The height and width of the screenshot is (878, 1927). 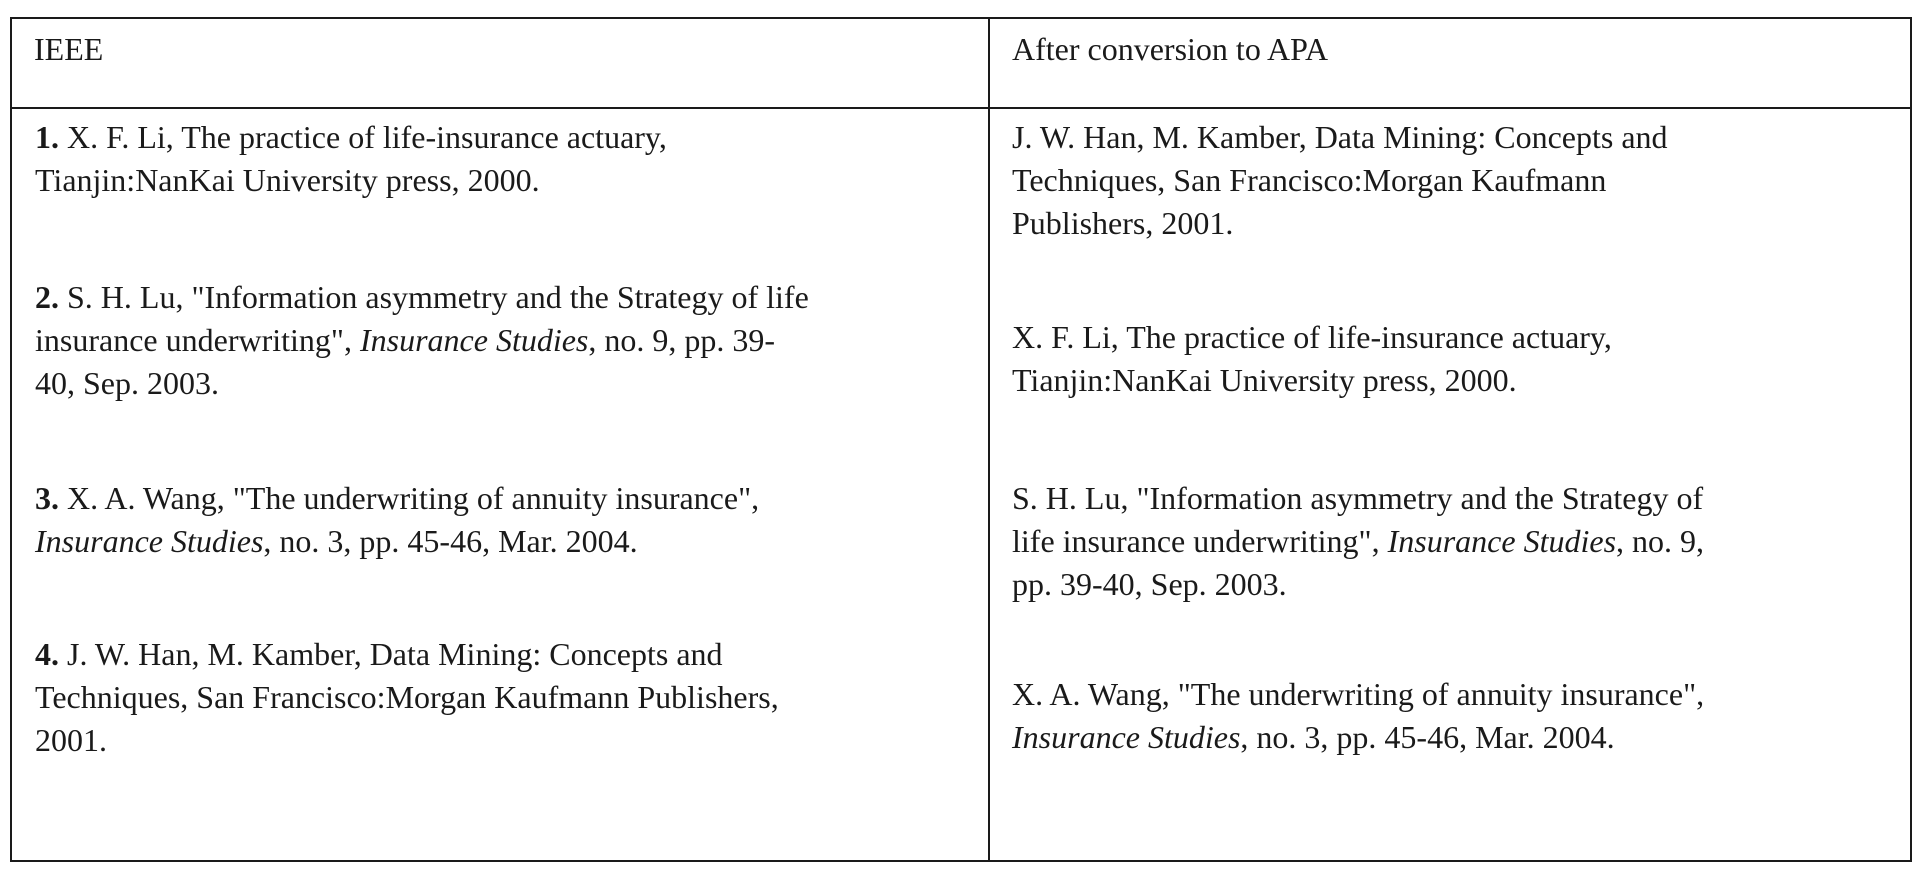 I want to click on reference-text: Publishers, 2001., so click(x=1123, y=223).